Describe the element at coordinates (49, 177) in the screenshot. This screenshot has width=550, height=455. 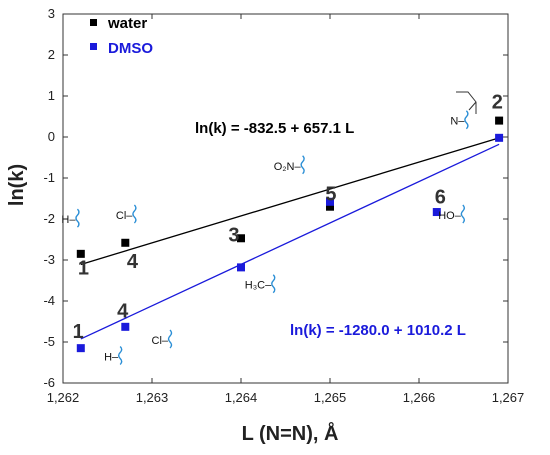
I see `y-tick-label: -1` at that location.